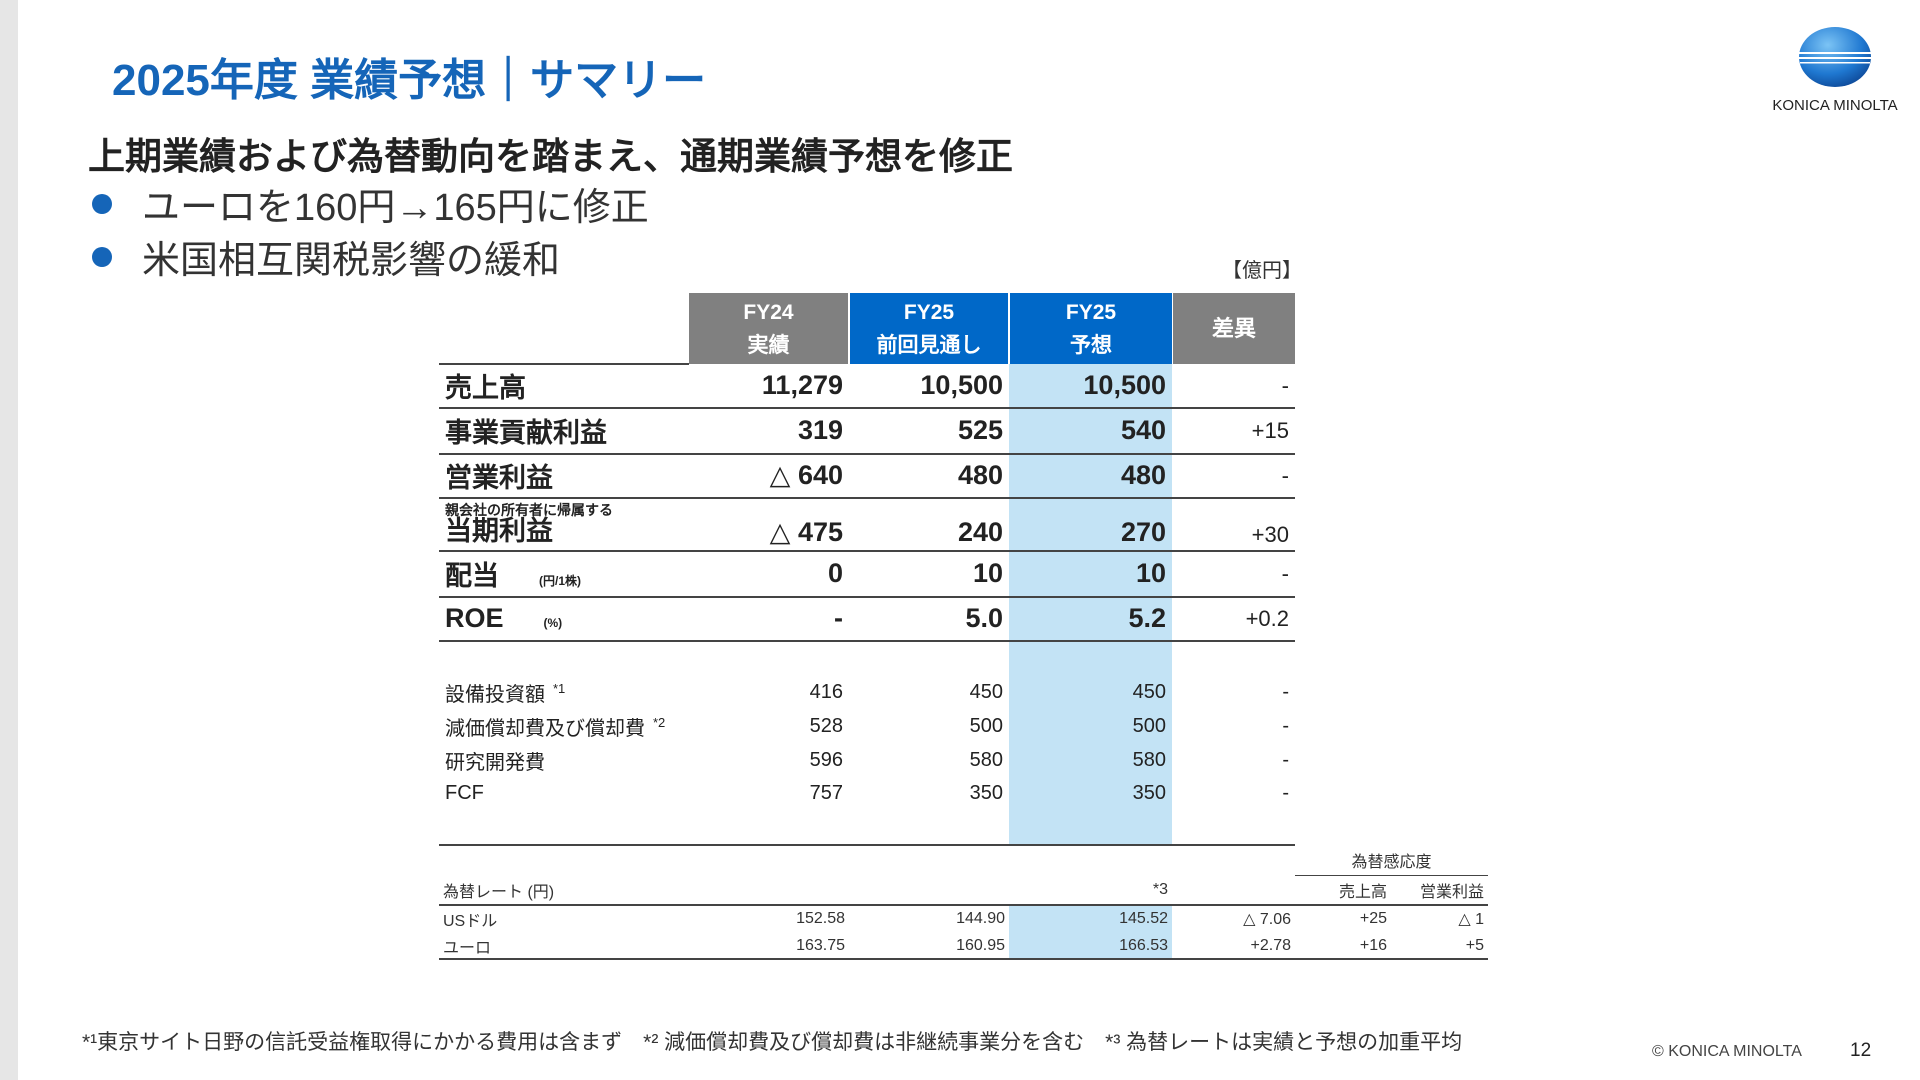  Describe the element at coordinates (820, 918) in the screenshot. I see `fx-value: 152.58` at that location.